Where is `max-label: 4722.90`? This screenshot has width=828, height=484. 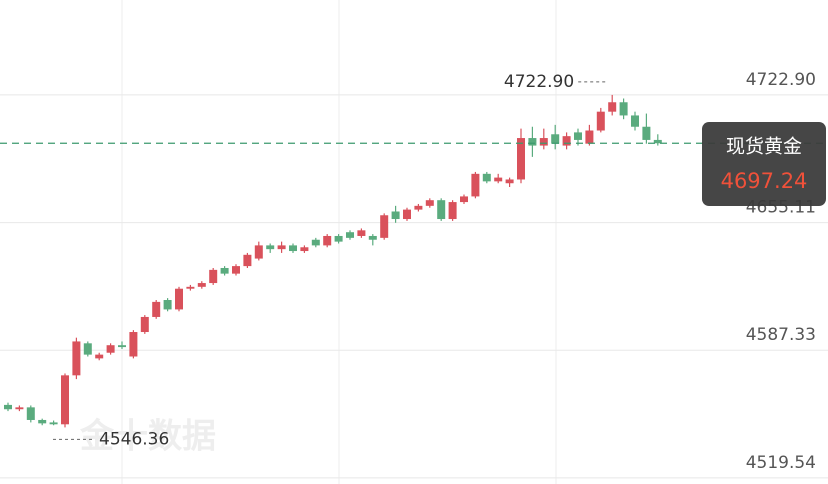 max-label: 4722.90 is located at coordinates (539, 82).